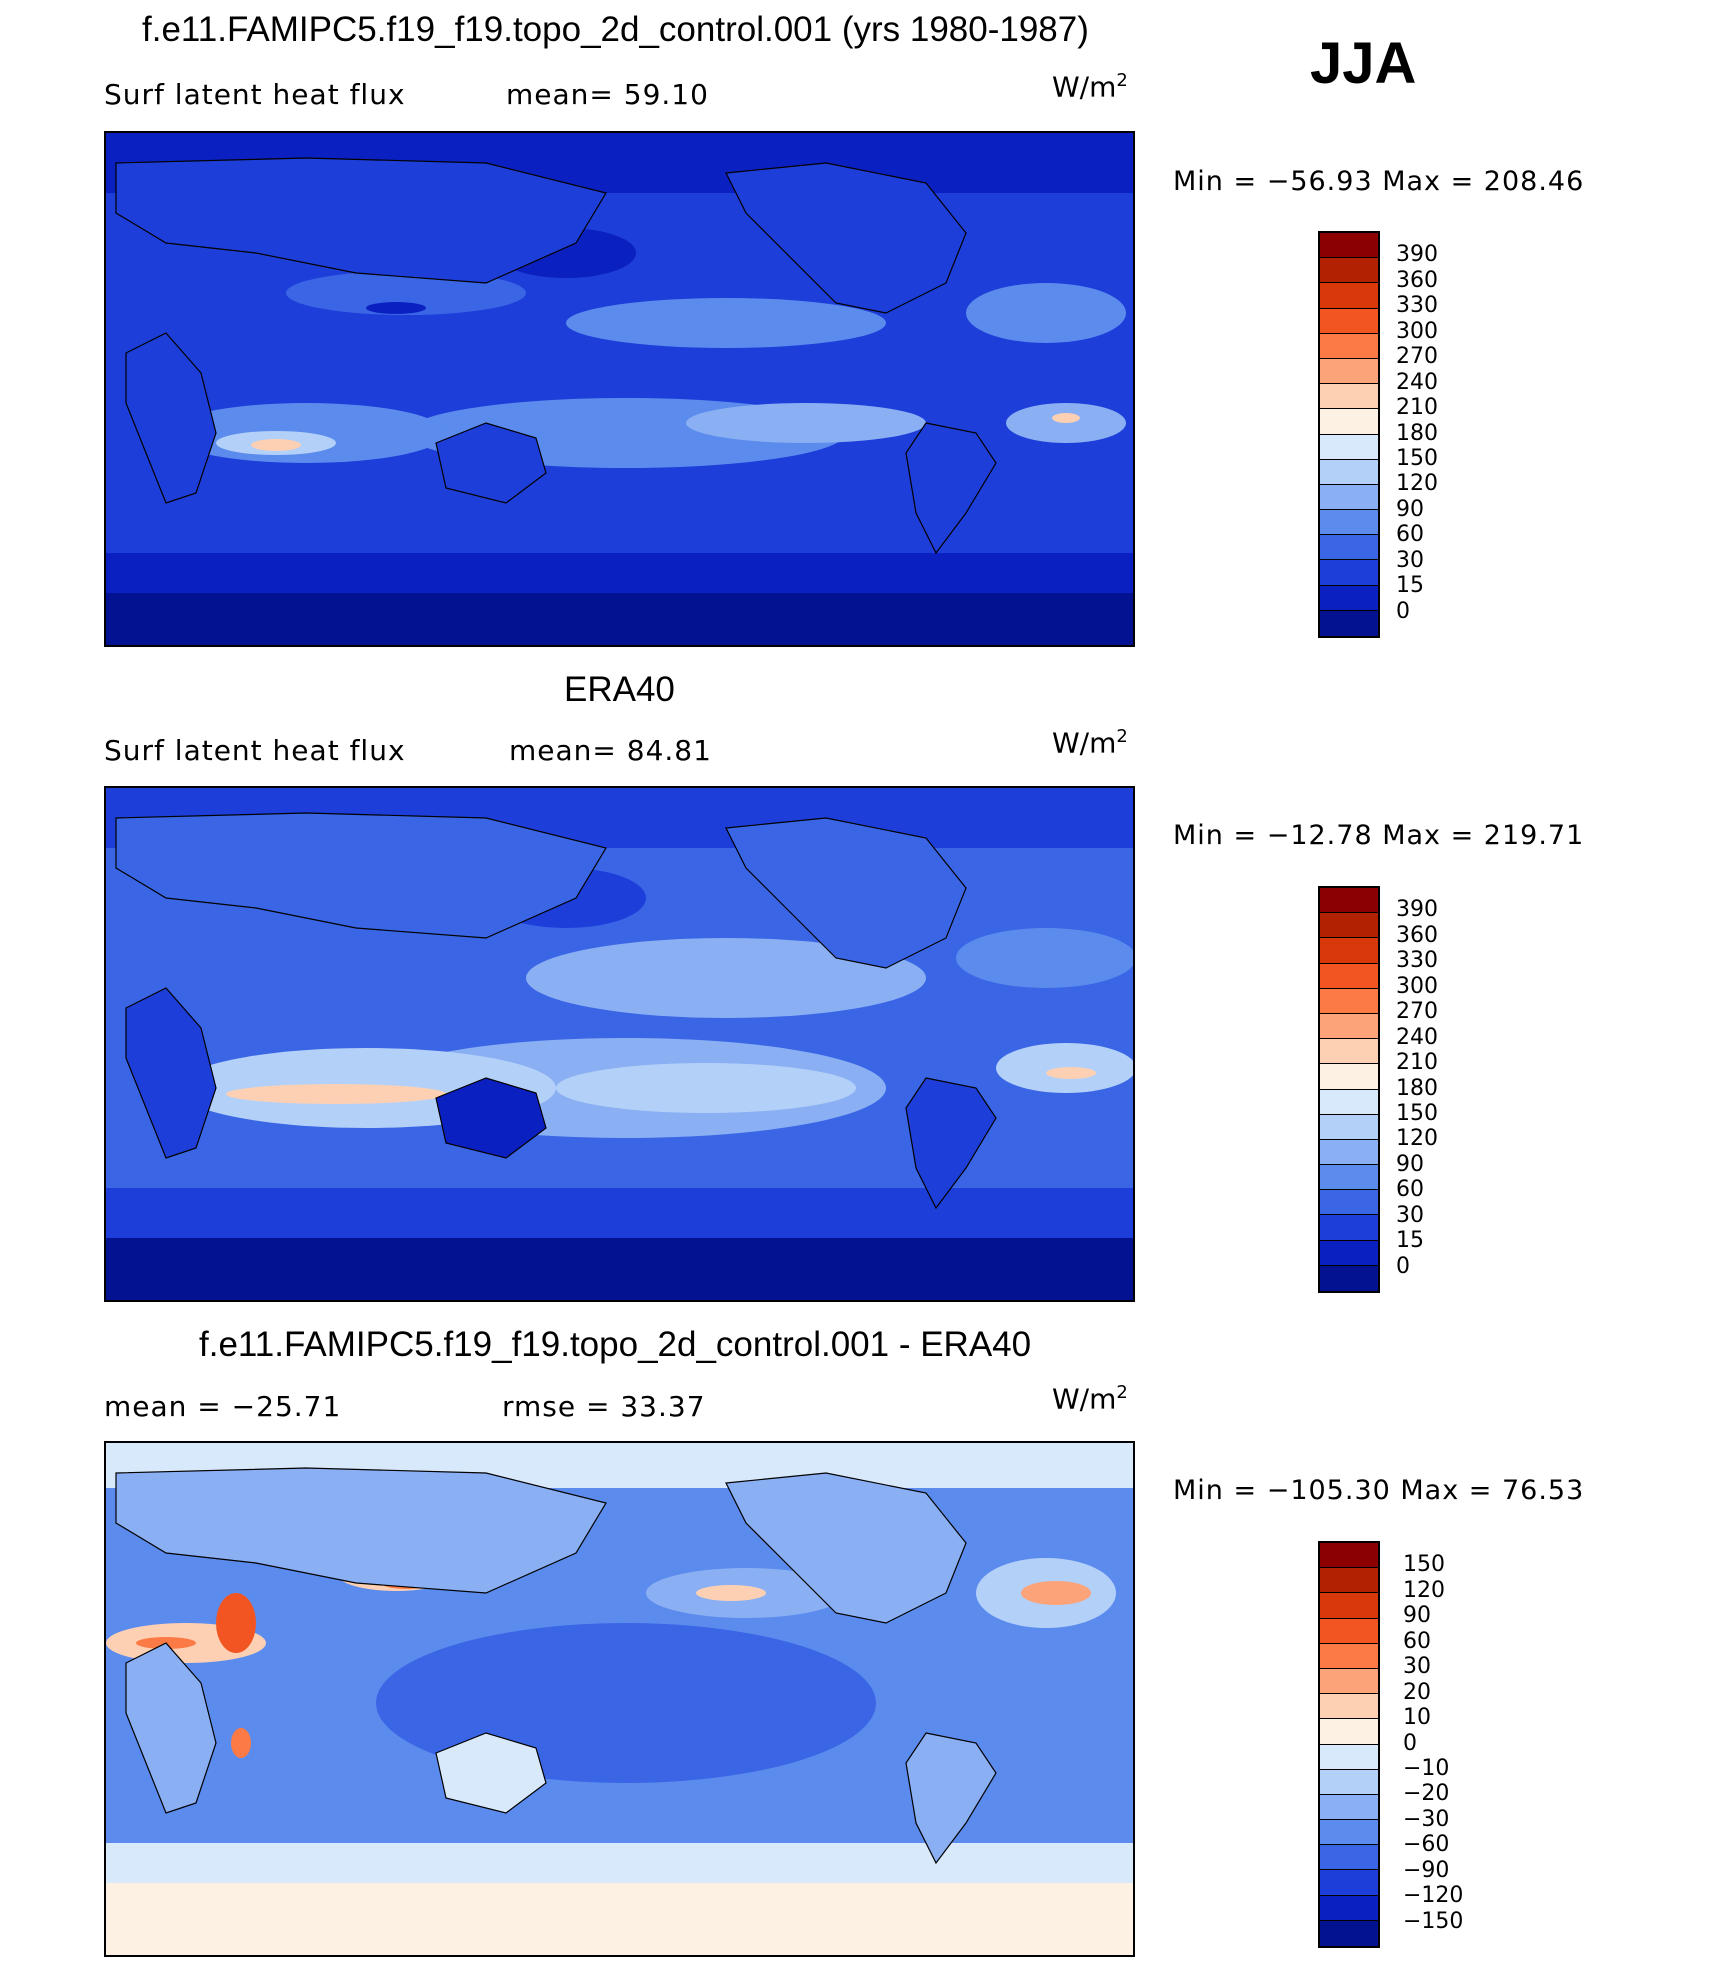  Describe the element at coordinates (1379, 1490) in the screenshot. I see `minmax-label-diff: Min = −105.30 Max = 76.53` at that location.